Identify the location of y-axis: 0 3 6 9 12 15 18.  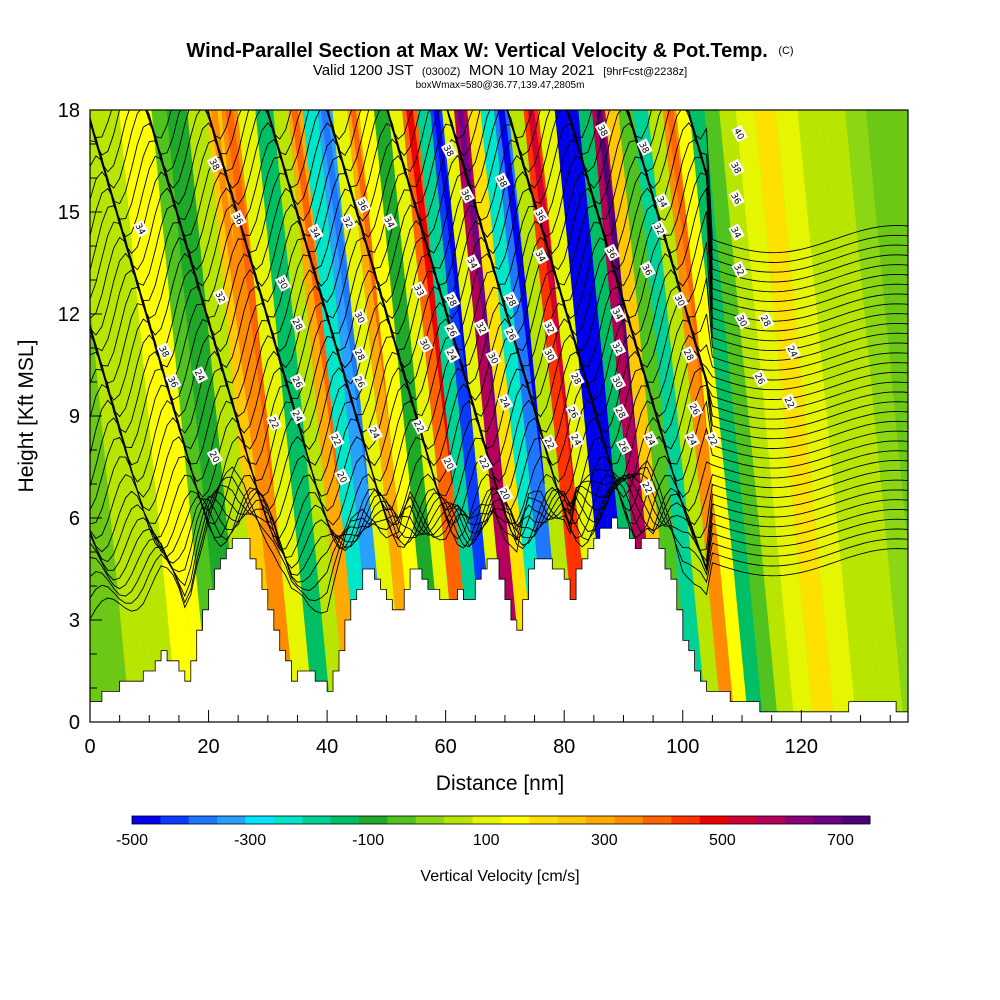
(80, 417).